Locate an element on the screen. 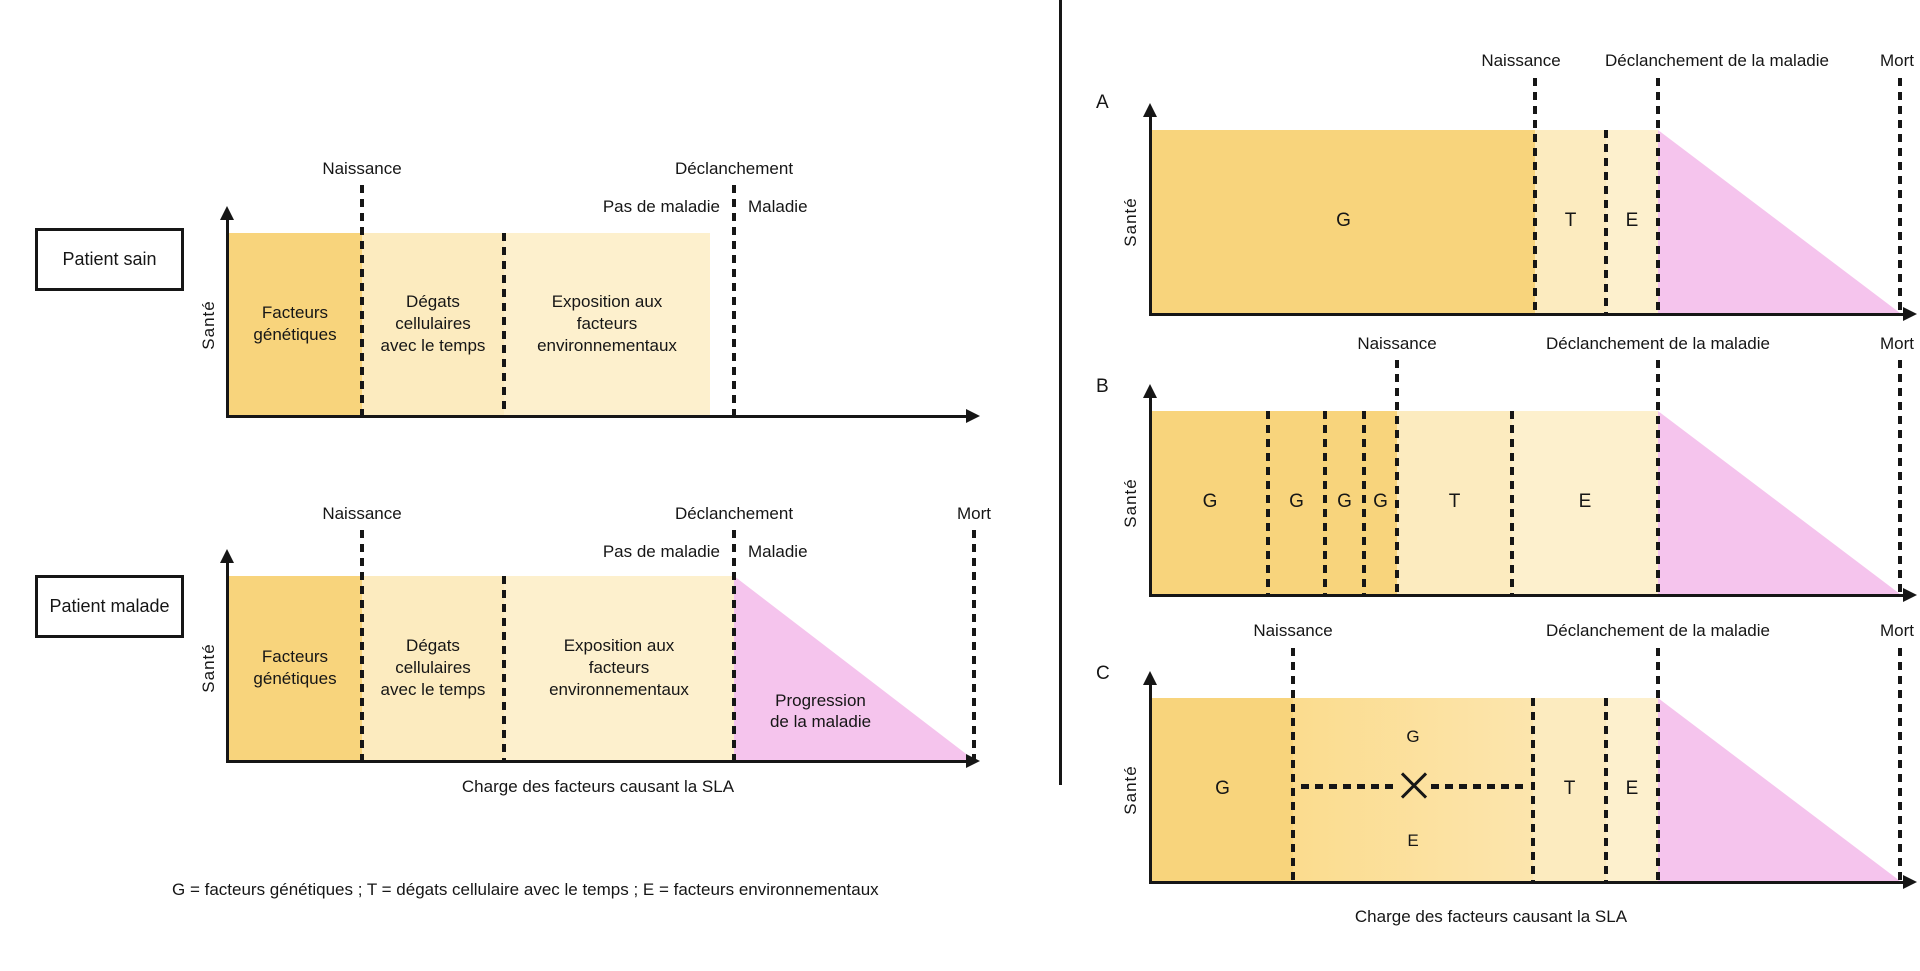 The height and width of the screenshot is (971, 1920). panel-c-interaction-e-label: E is located at coordinates (1413, 840).